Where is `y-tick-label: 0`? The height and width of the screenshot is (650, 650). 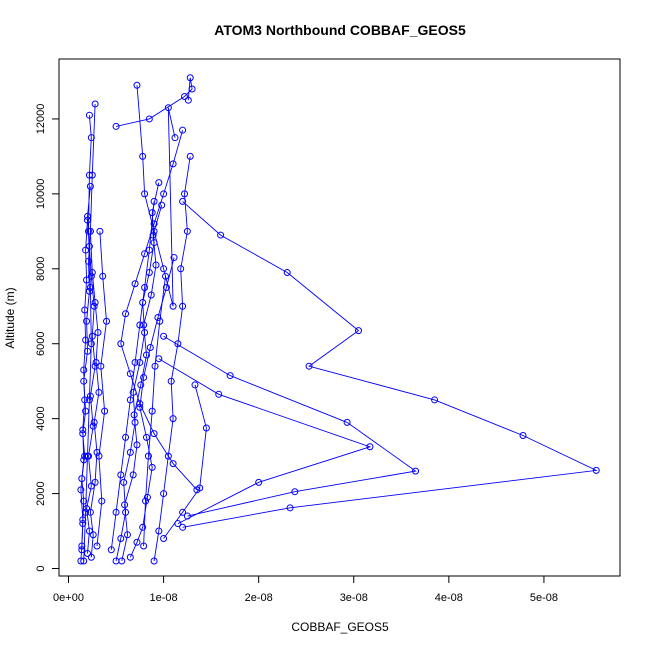
y-tick-label: 0 is located at coordinates (41, 568).